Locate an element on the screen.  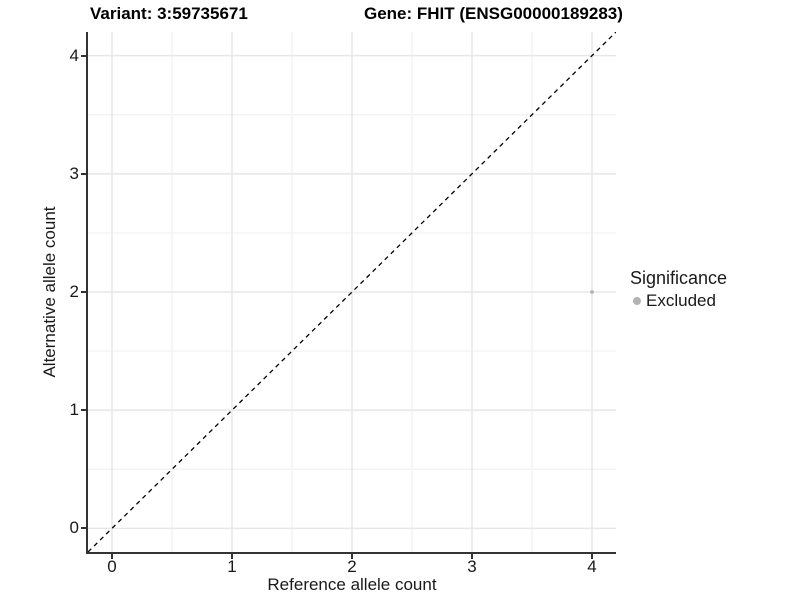
legend-item-excluded: Excluded is located at coordinates (712, 301).